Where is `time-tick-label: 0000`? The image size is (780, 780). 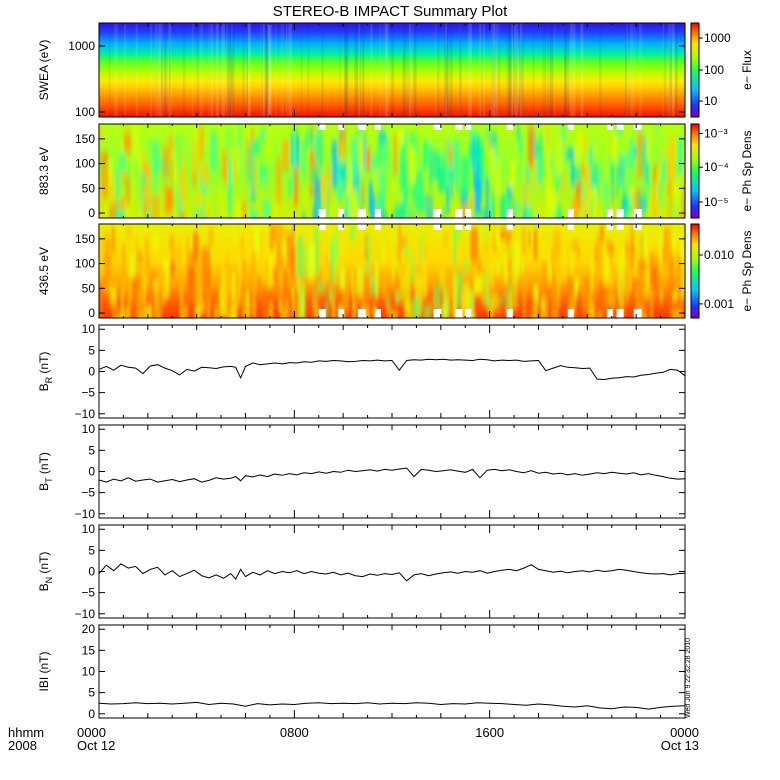 time-tick-label: 0000 is located at coordinates (684, 732).